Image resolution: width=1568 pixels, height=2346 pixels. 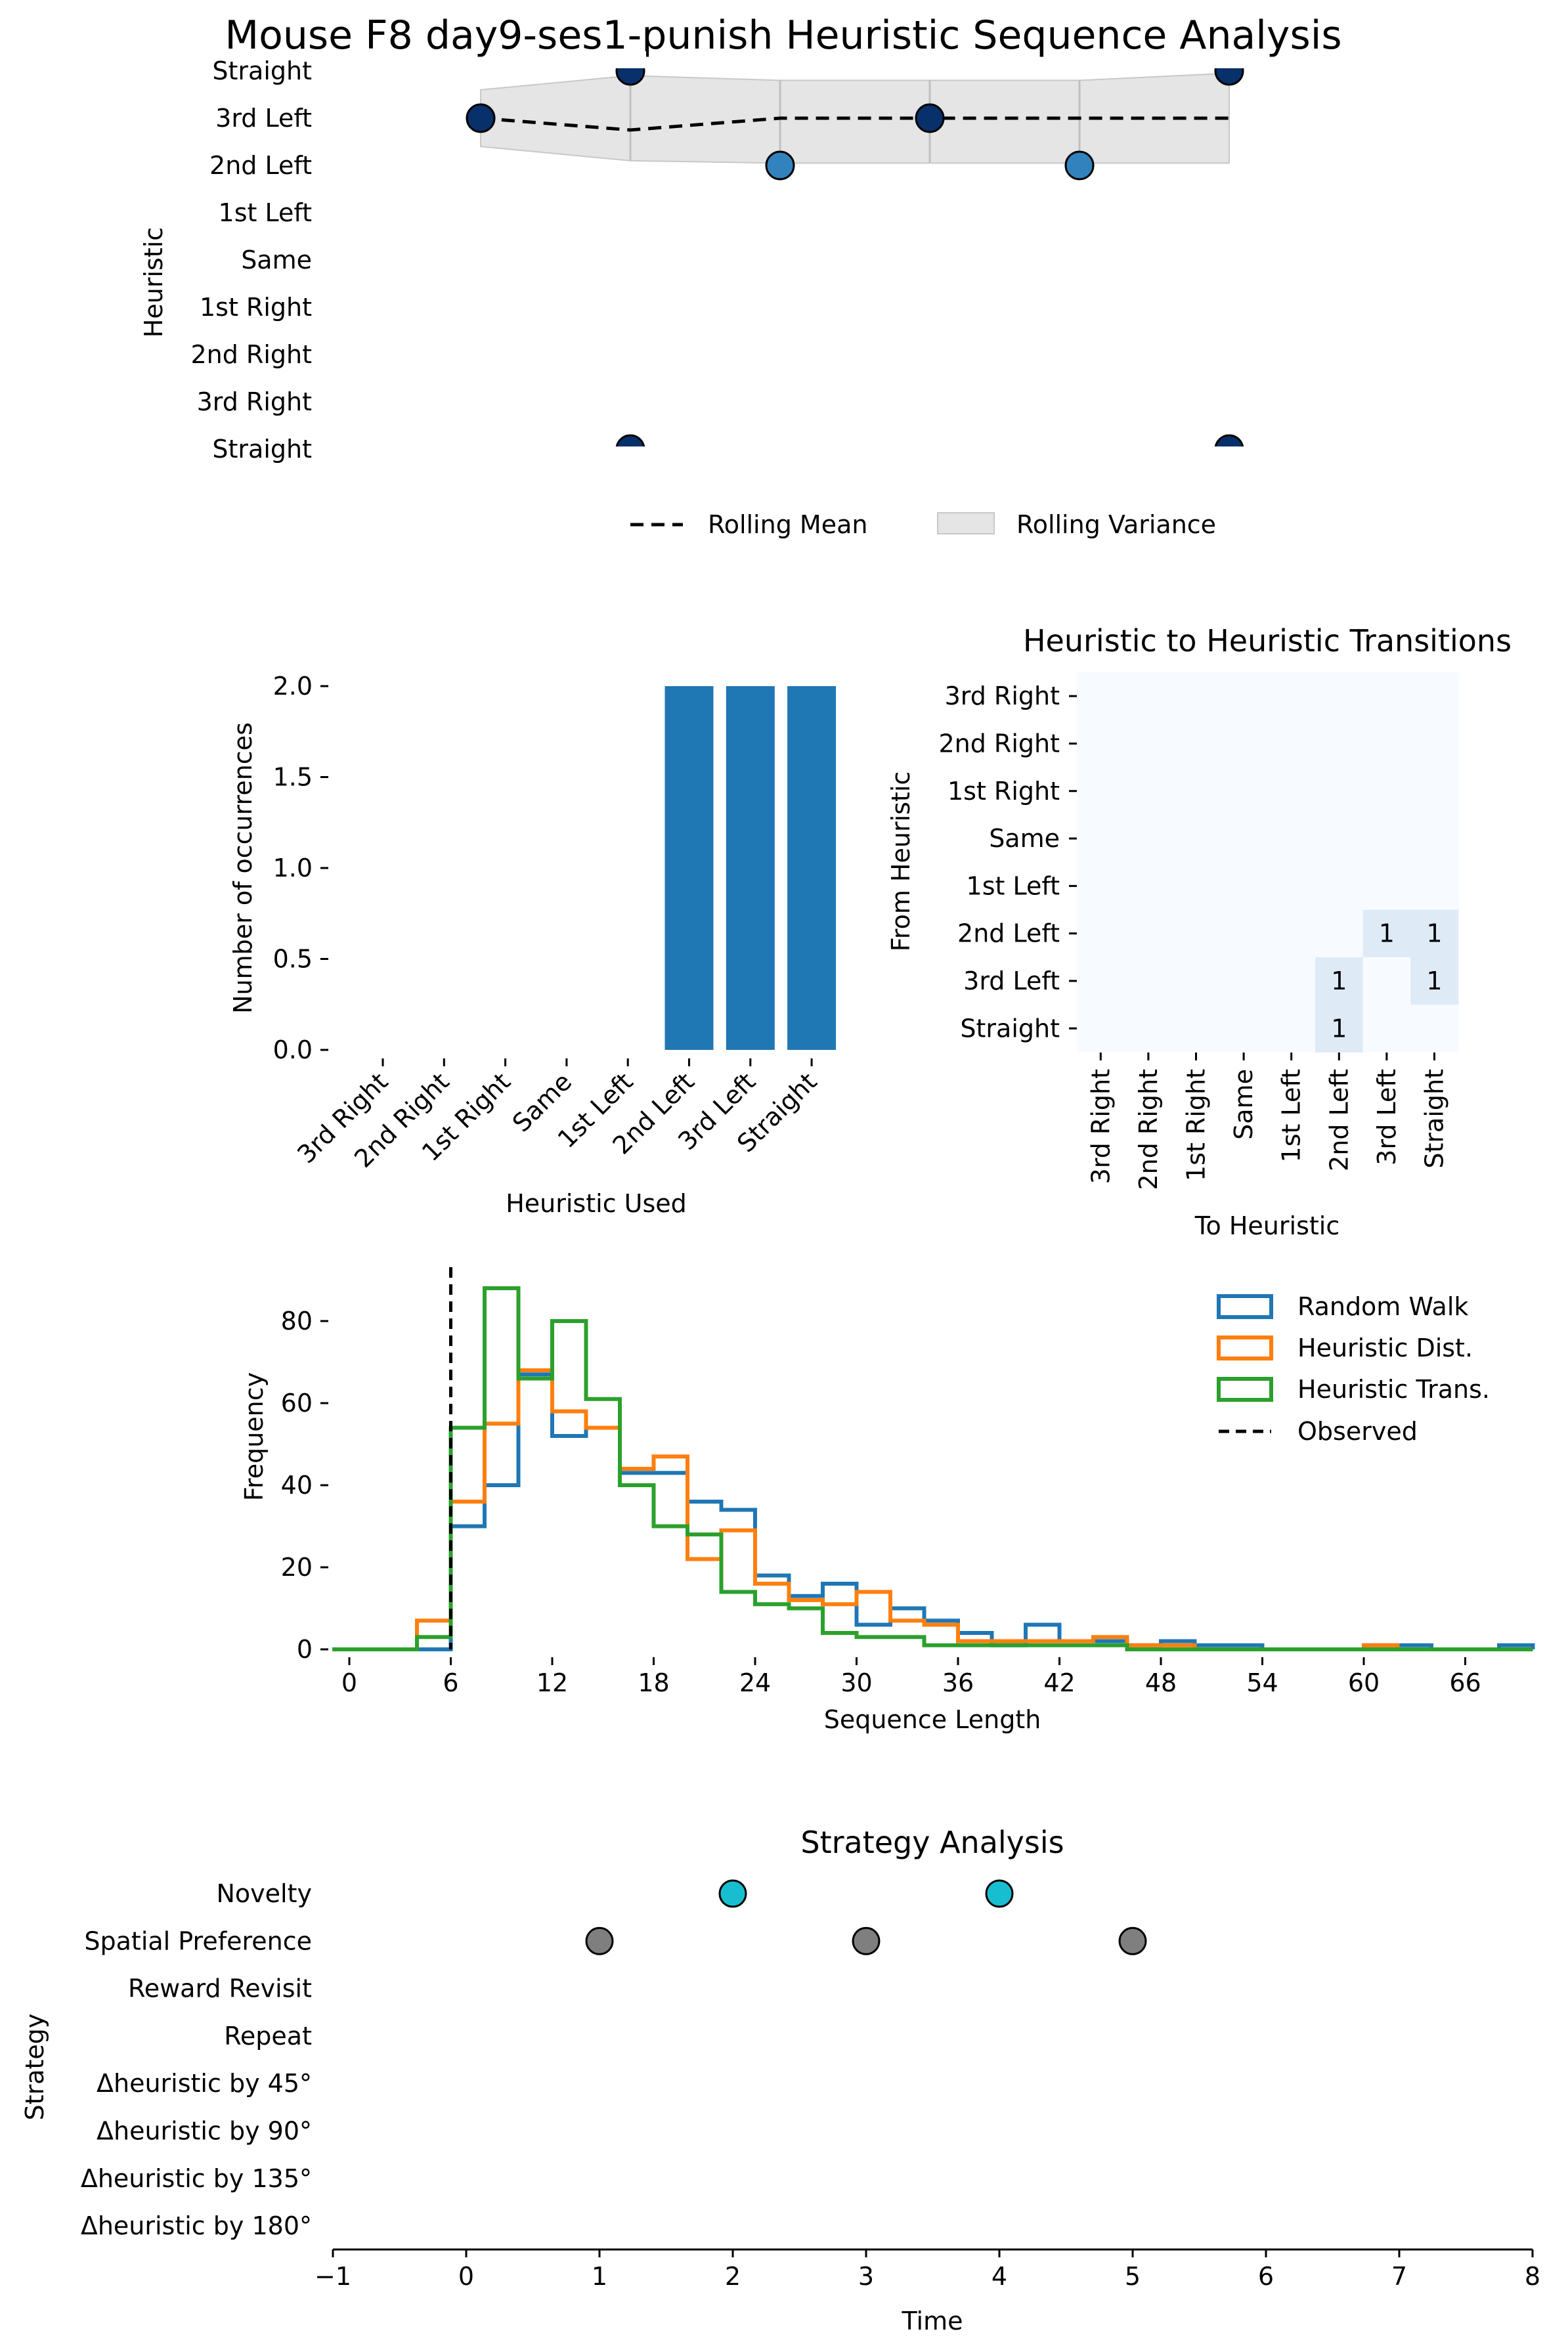 What do you see at coordinates (1364, 1682) in the screenshot?
I see `histogram-x-tick-label: 60` at bounding box center [1364, 1682].